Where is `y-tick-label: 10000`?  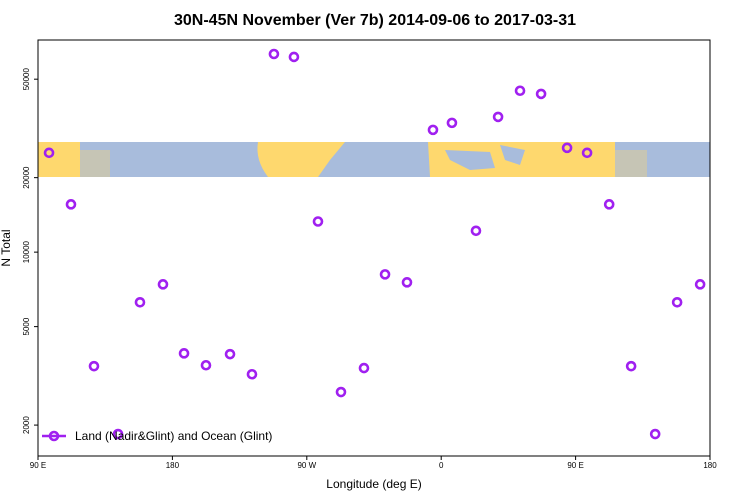 y-tick-label: 10000 is located at coordinates (26, 251).